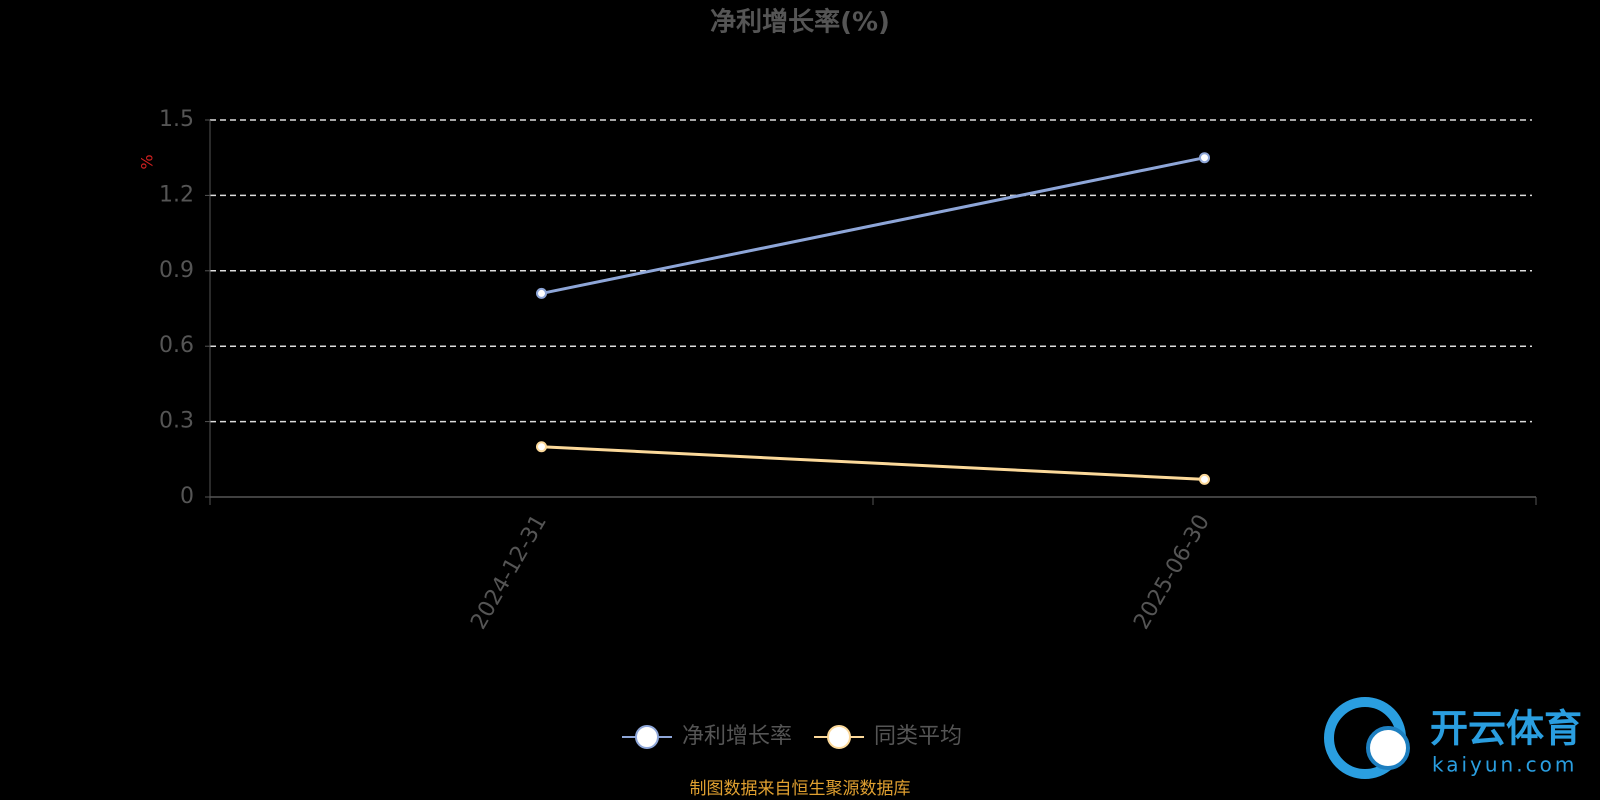 The height and width of the screenshot is (800, 1600). What do you see at coordinates (176, 270) in the screenshot?
I see `y-tick-label: 0.9` at bounding box center [176, 270].